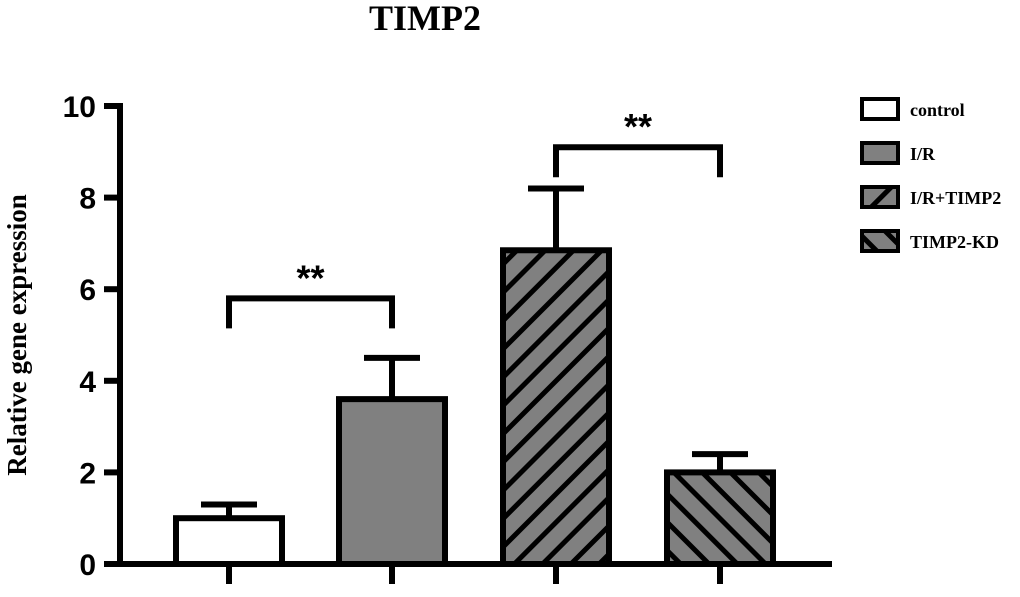 This screenshot has height=597, width=1020. Describe the element at coordinates (87, 565) in the screenshot. I see `y-tick-label: 0` at that location.